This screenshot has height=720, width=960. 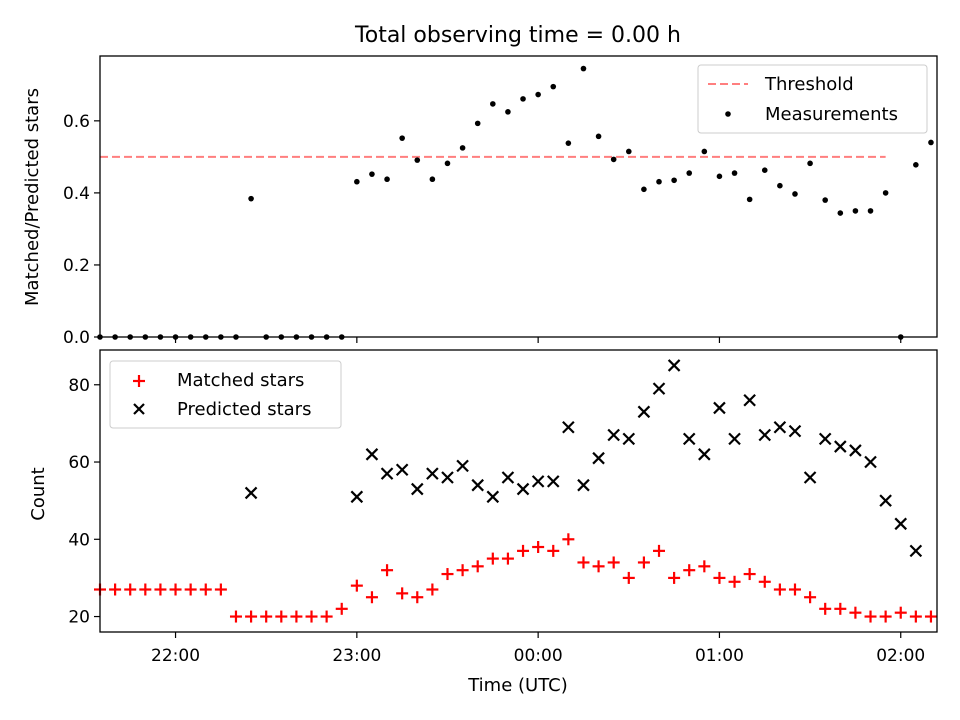 I want to click on top-chart-title: Total observing time = 0.00 h, so click(x=517, y=35).